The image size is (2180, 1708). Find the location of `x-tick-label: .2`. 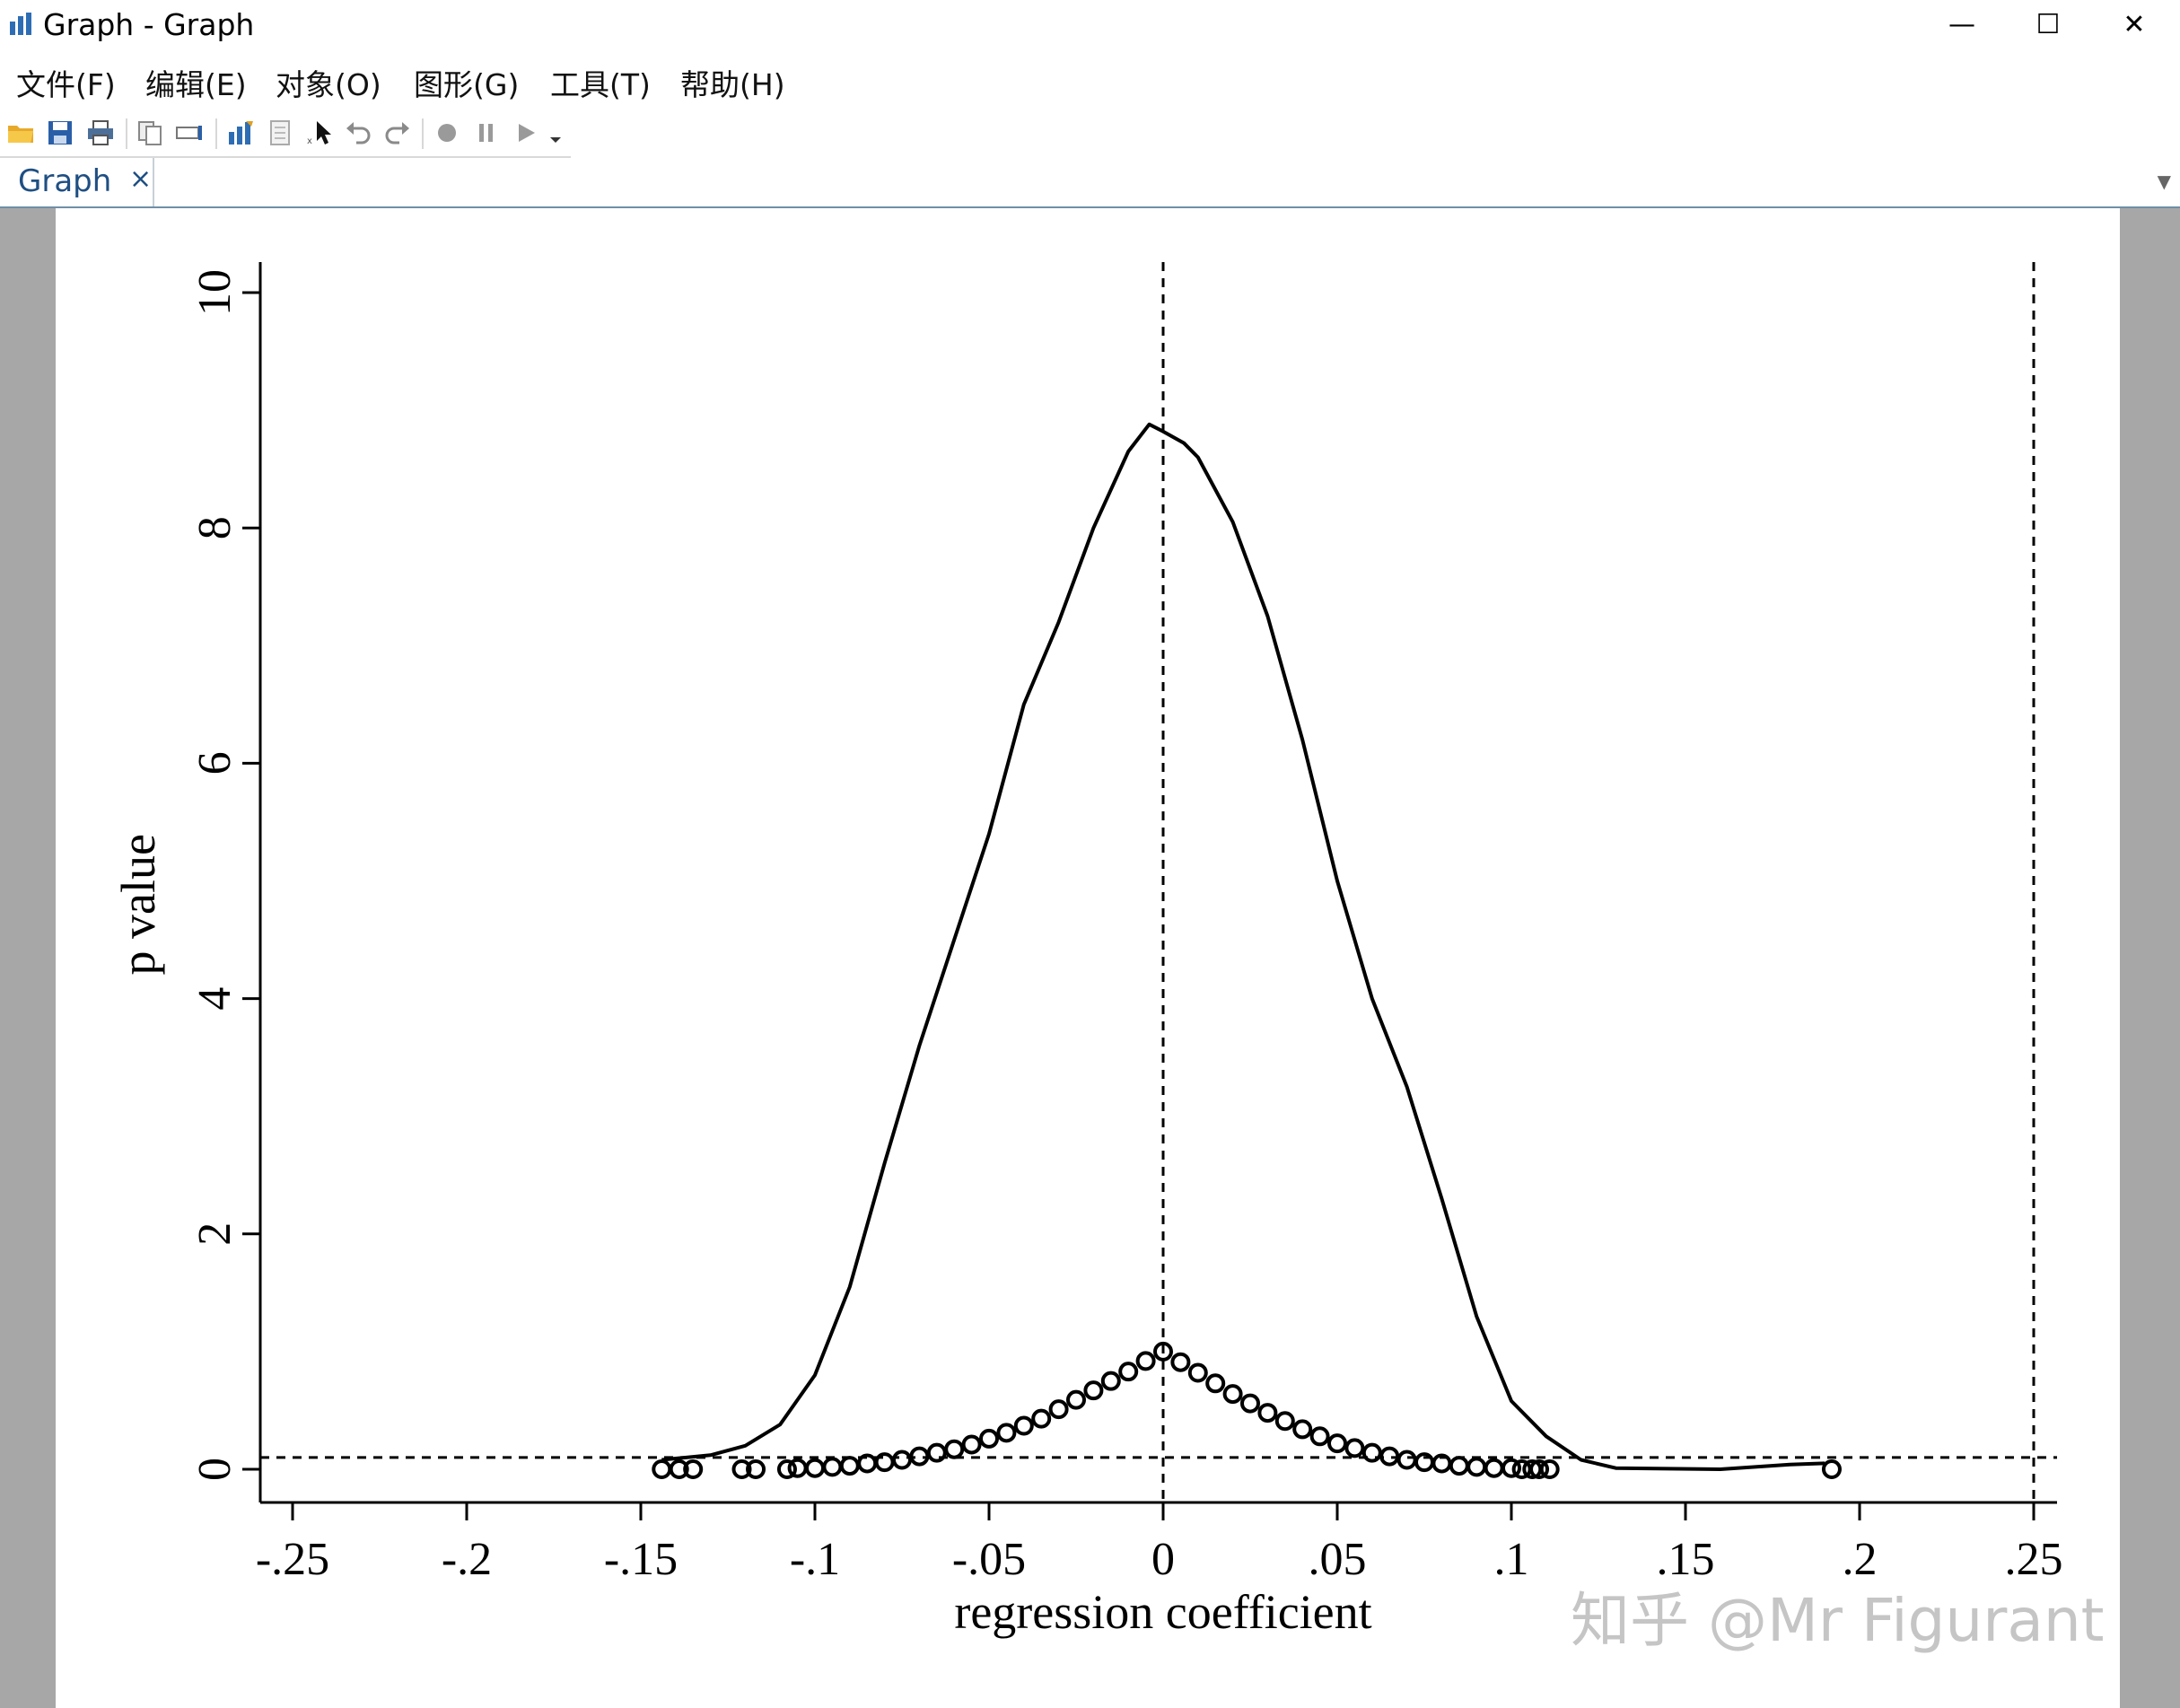

x-tick-label: .2 is located at coordinates (1861, 1559).